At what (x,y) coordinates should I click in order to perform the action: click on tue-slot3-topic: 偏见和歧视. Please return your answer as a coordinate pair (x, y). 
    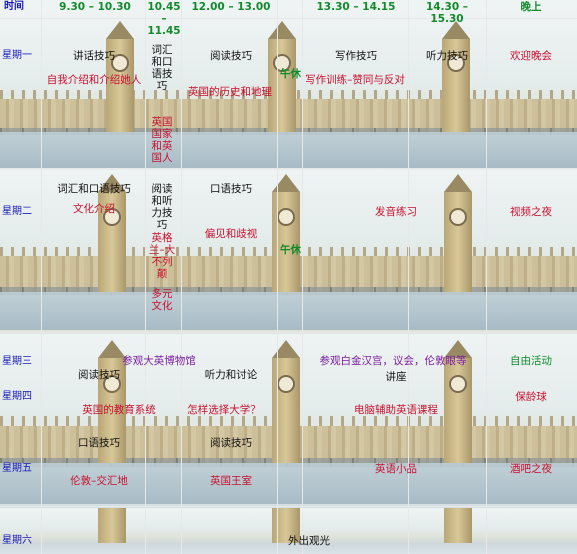
    Looking at the image, I should click on (231, 234).